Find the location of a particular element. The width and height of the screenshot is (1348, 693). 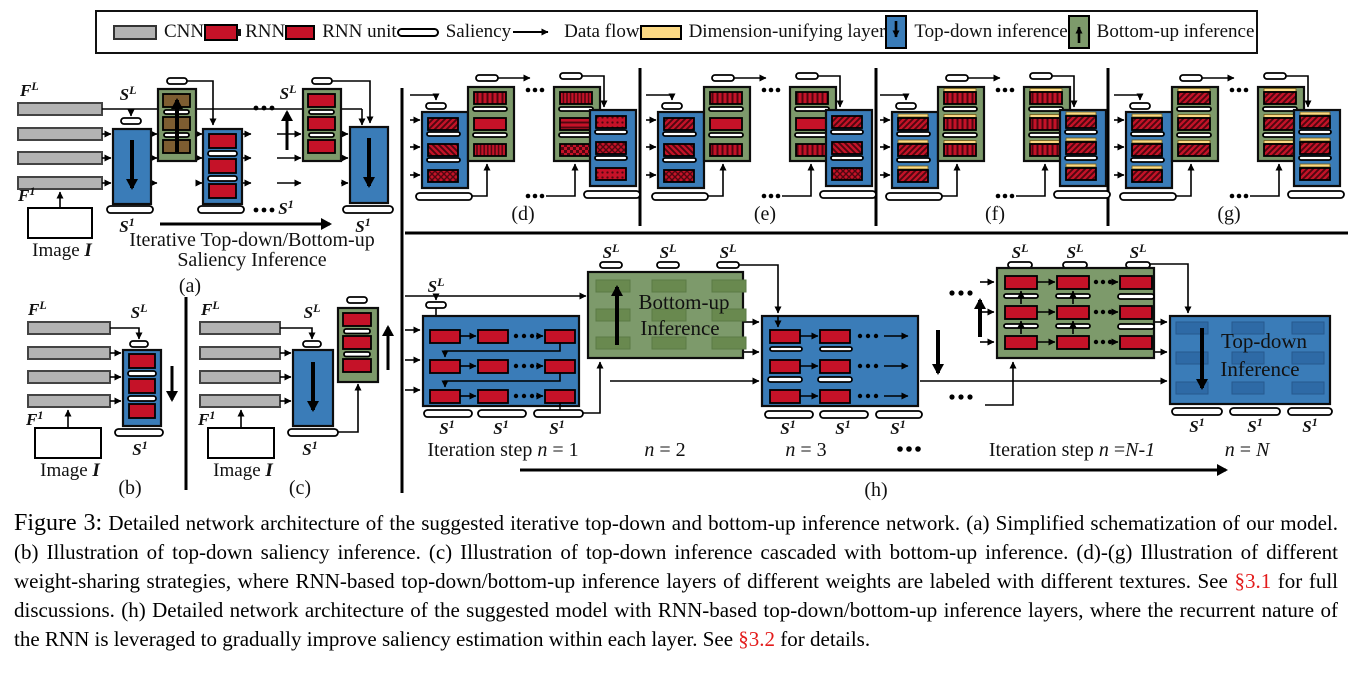

bottom-up-inference-title-line1: Bottom-up is located at coordinates (683, 302).